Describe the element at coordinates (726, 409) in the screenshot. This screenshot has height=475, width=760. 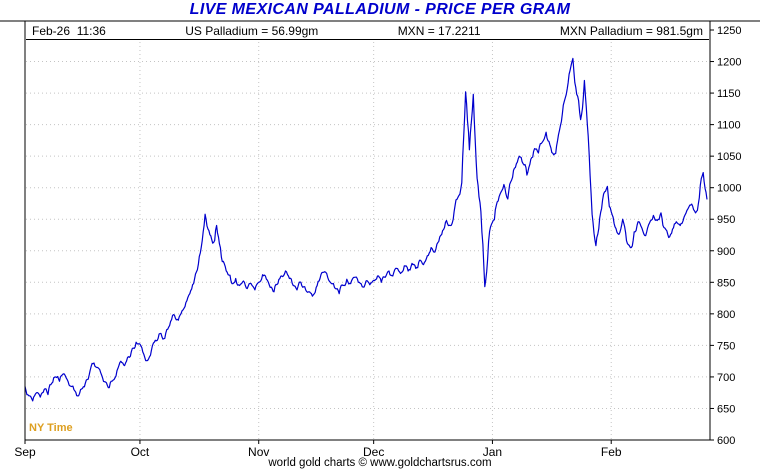
I see `y-tick-label: 650` at that location.